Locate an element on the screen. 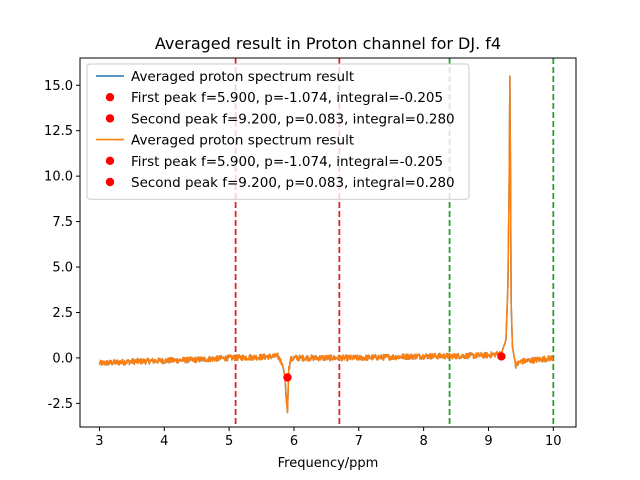  x-tick-label-1: 4 is located at coordinates (164, 441).